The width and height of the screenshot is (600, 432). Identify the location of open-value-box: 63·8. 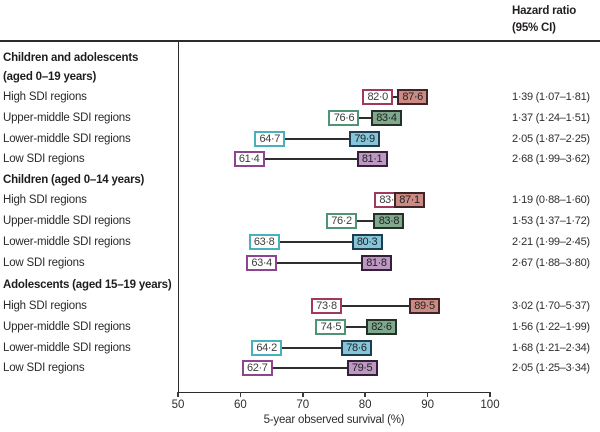
(264, 242).